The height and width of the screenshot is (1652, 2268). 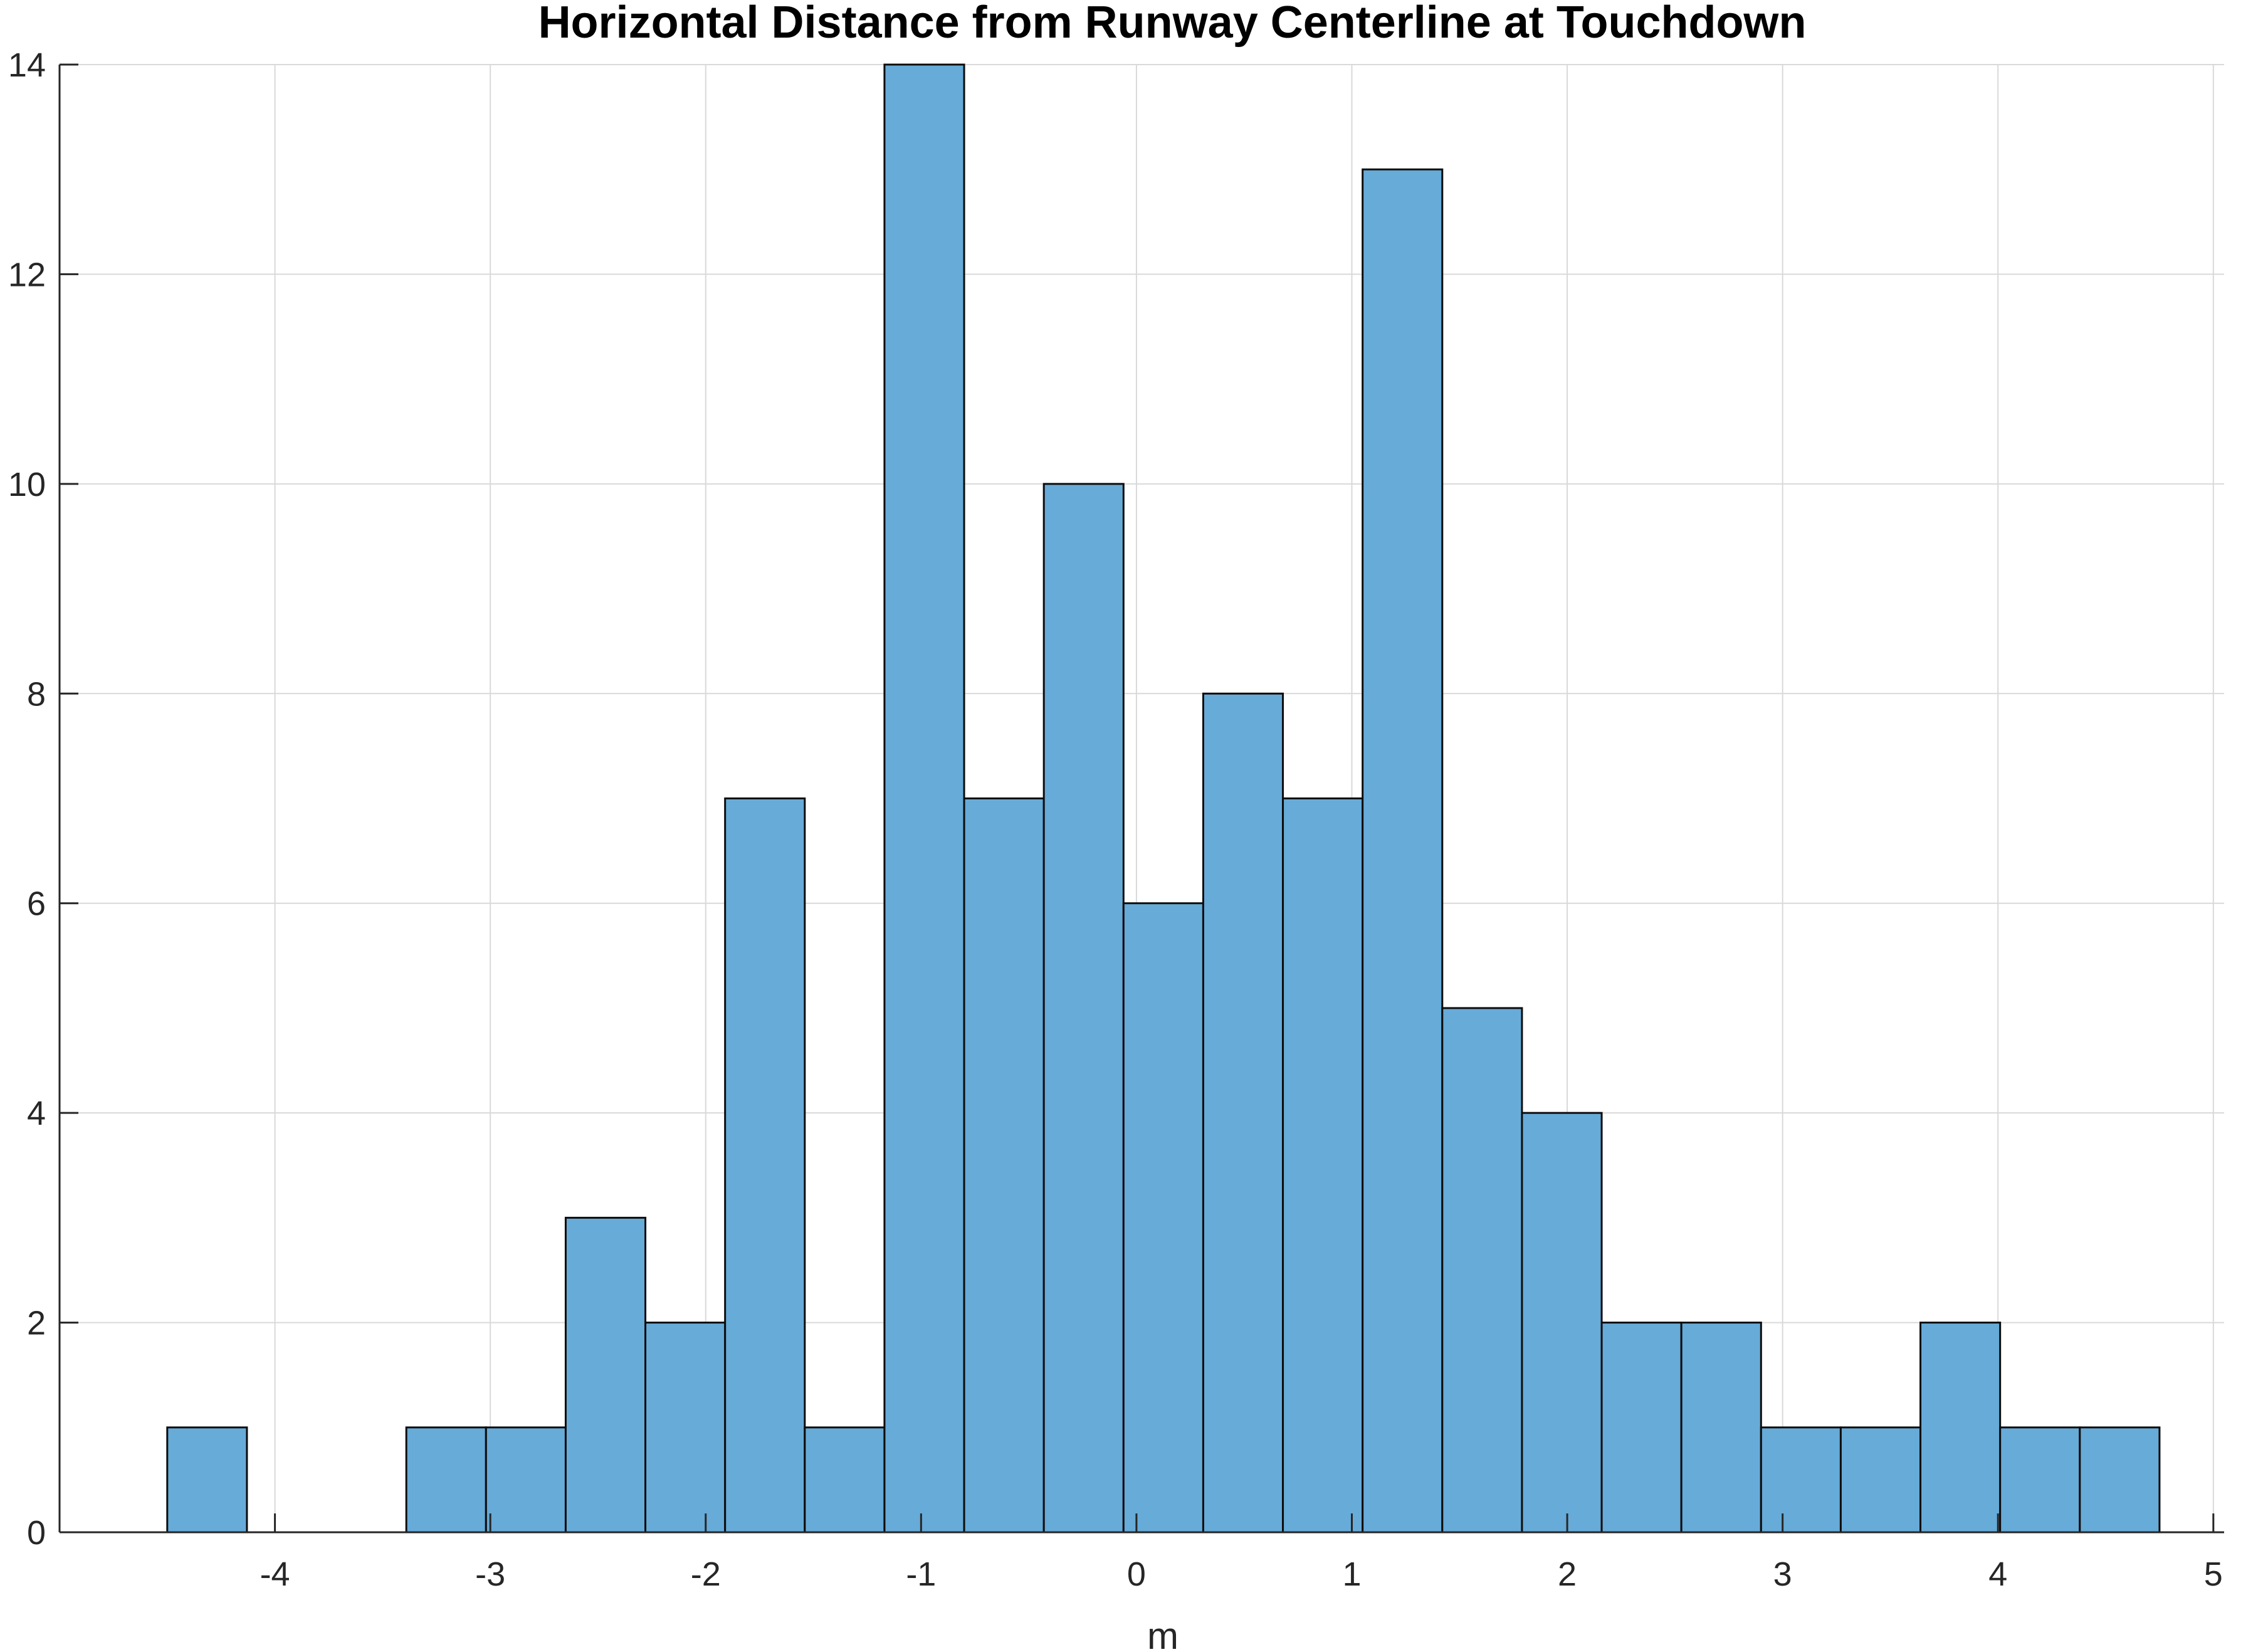 What do you see at coordinates (27, 274) in the screenshot?
I see `y-tick-label: 12` at bounding box center [27, 274].